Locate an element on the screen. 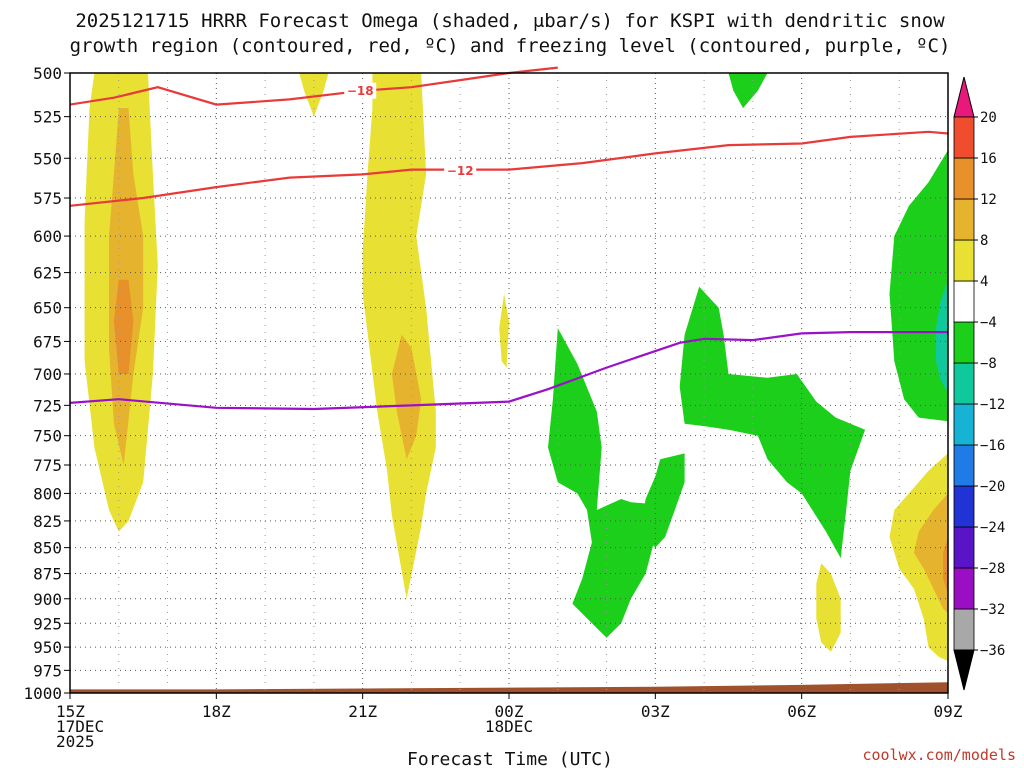 The height and width of the screenshot is (768, 1024). x-axis-label: Forecast Time (UTC) is located at coordinates (510, 758).